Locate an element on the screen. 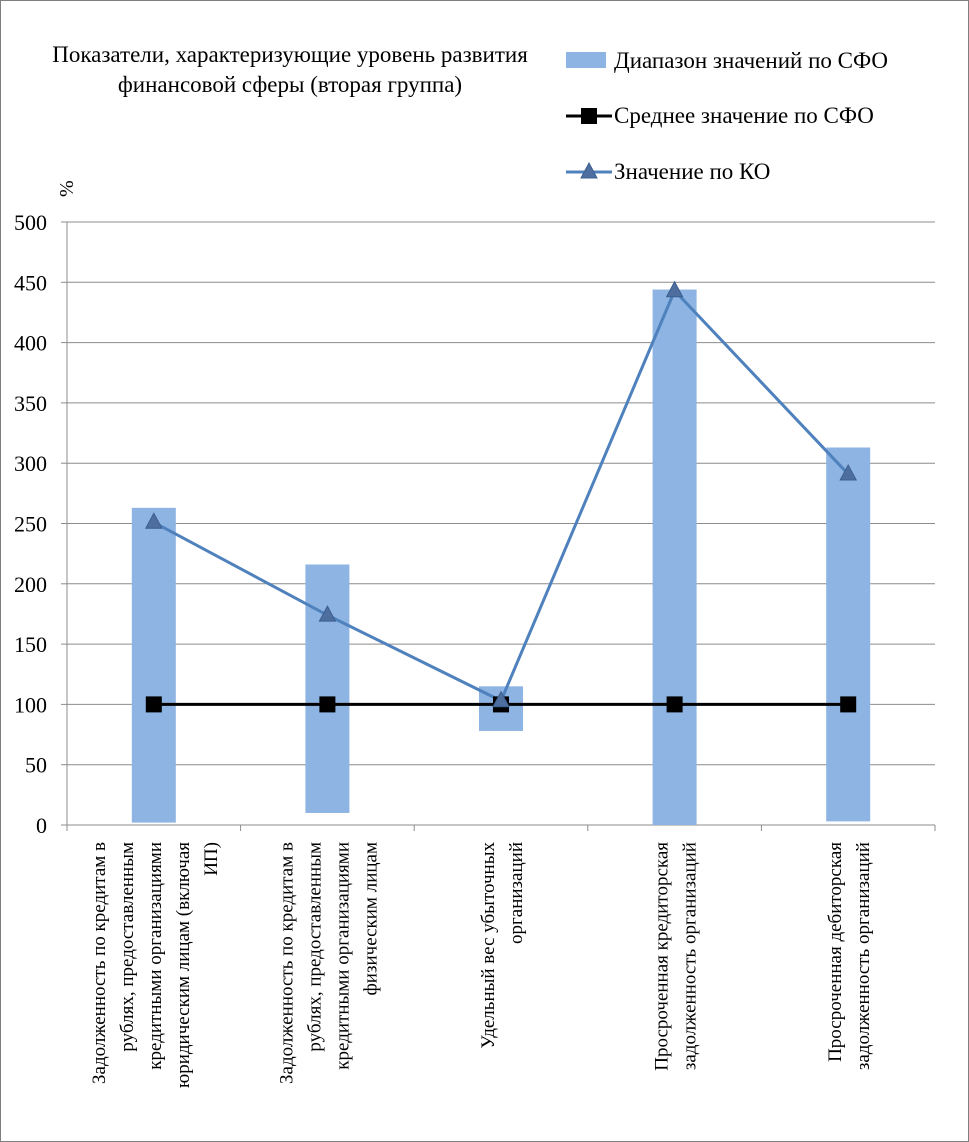 The width and height of the screenshot is (969, 1142). y-tick-label: 0 is located at coordinates (41, 825).